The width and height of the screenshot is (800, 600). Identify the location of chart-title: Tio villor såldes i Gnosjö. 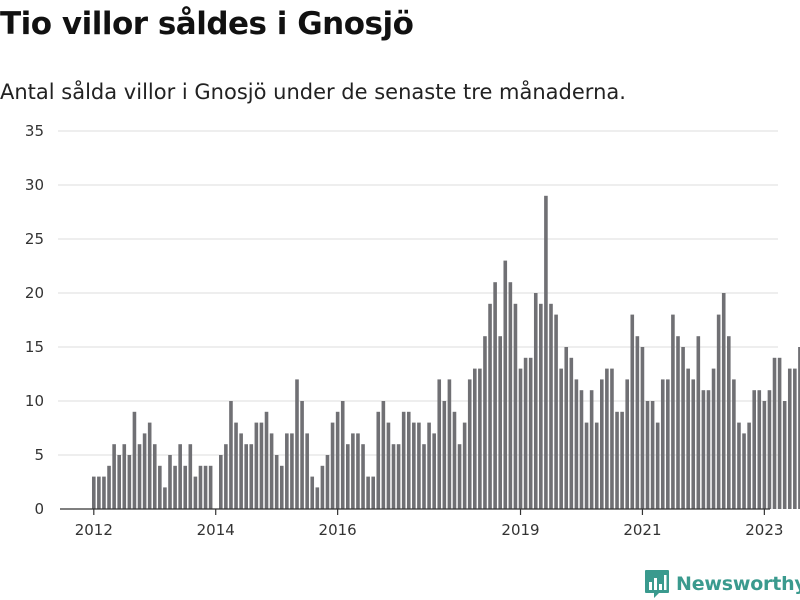
(207, 24).